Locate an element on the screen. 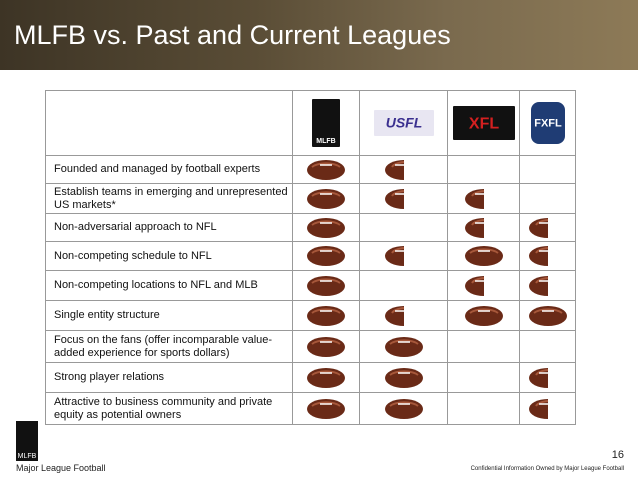 The image size is (638, 479). footer-text: Major League Football is located at coordinates (61, 468).